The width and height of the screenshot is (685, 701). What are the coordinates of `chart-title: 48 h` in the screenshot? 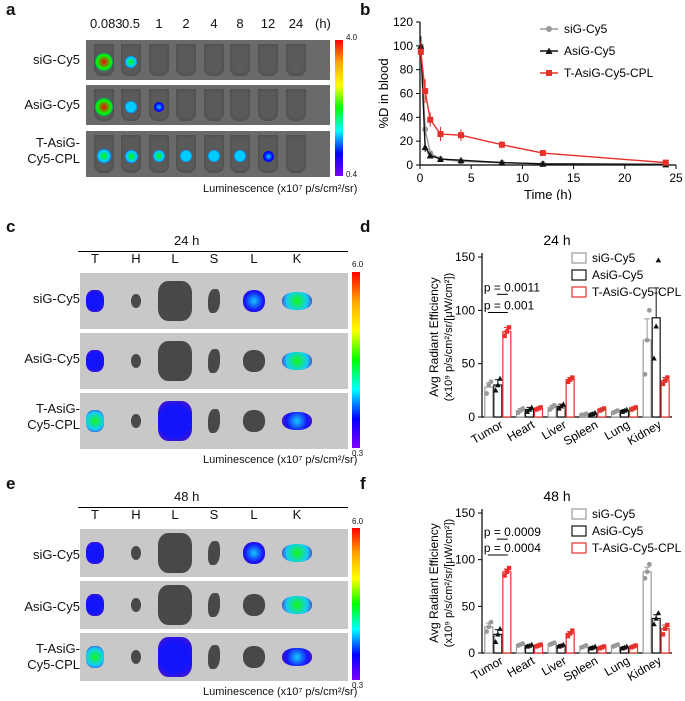 It's located at (556, 496).